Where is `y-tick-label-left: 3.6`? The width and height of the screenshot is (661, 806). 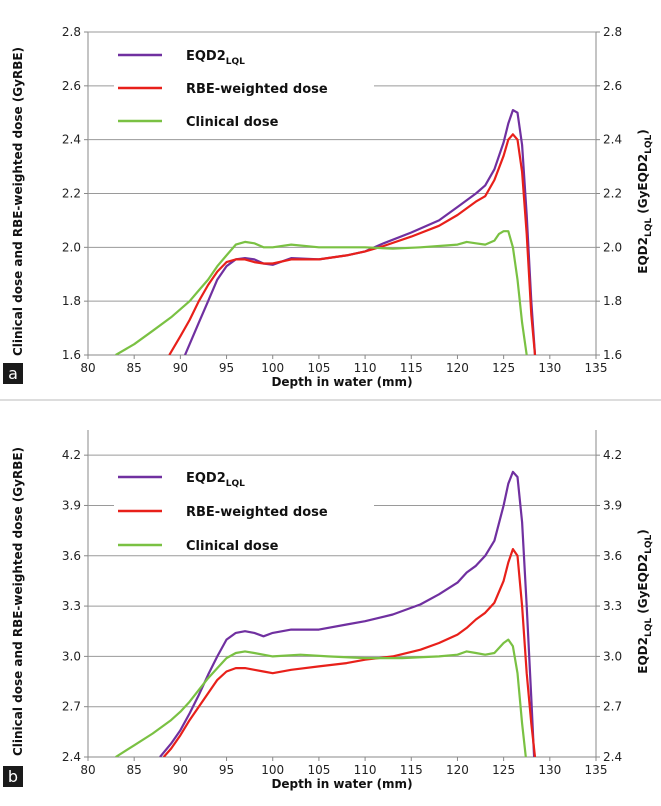 y-tick-label-left: 3.6 is located at coordinates (71, 556).